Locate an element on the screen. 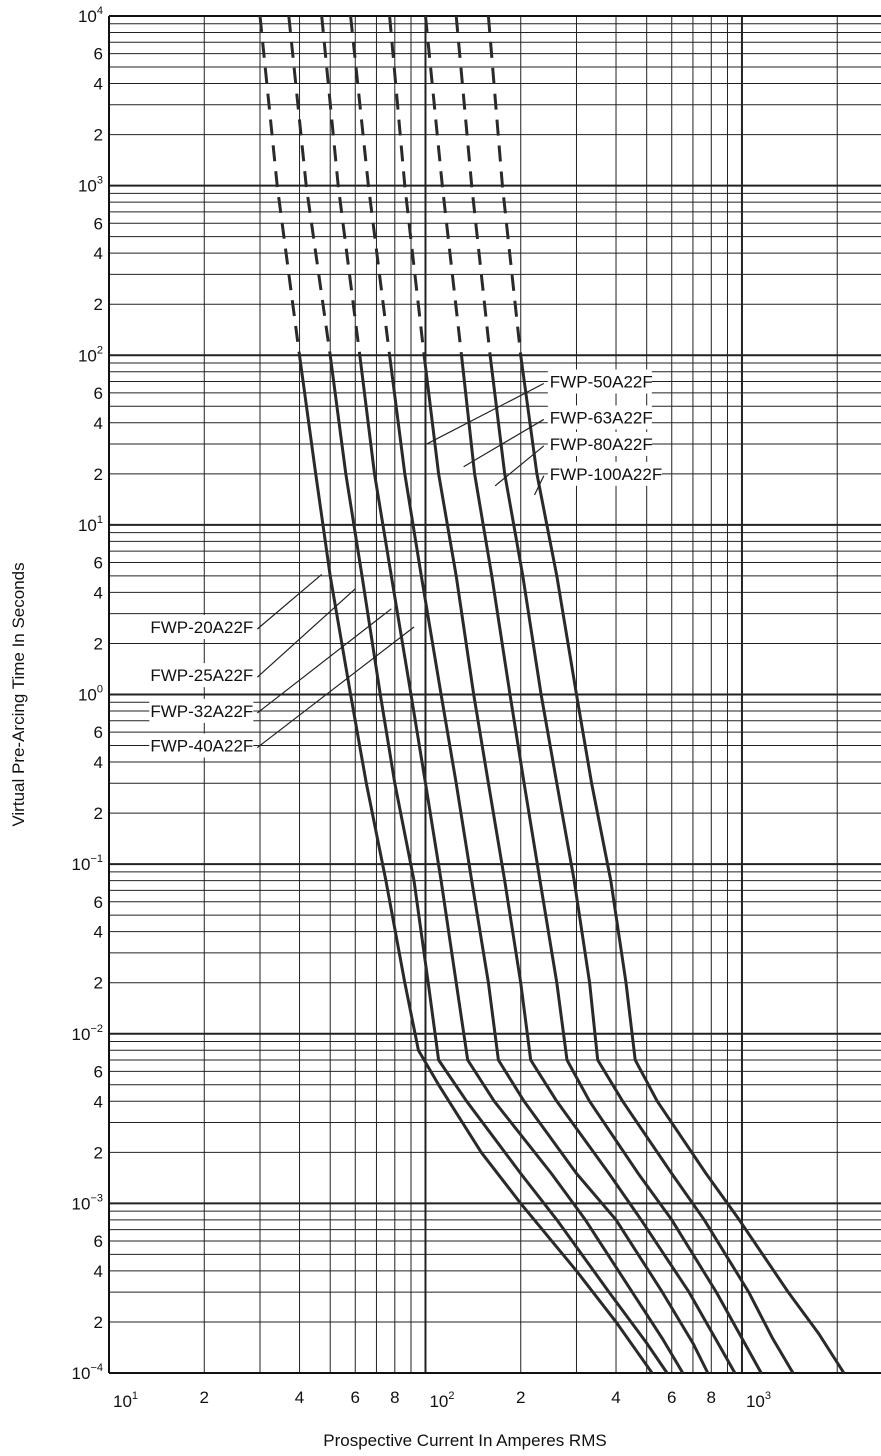 The width and height of the screenshot is (881, 1456). curve-label-3: FWP-80A22F is located at coordinates (601, 444).